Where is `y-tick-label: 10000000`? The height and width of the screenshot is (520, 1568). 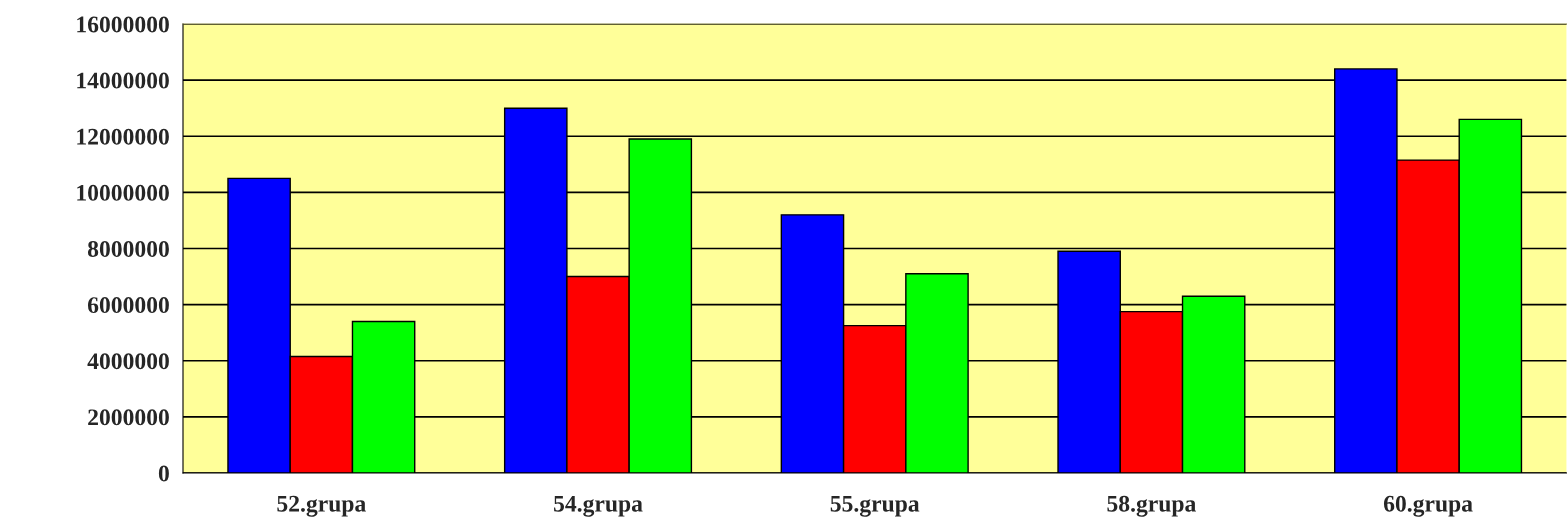
y-tick-label: 10000000 is located at coordinates (123, 192).